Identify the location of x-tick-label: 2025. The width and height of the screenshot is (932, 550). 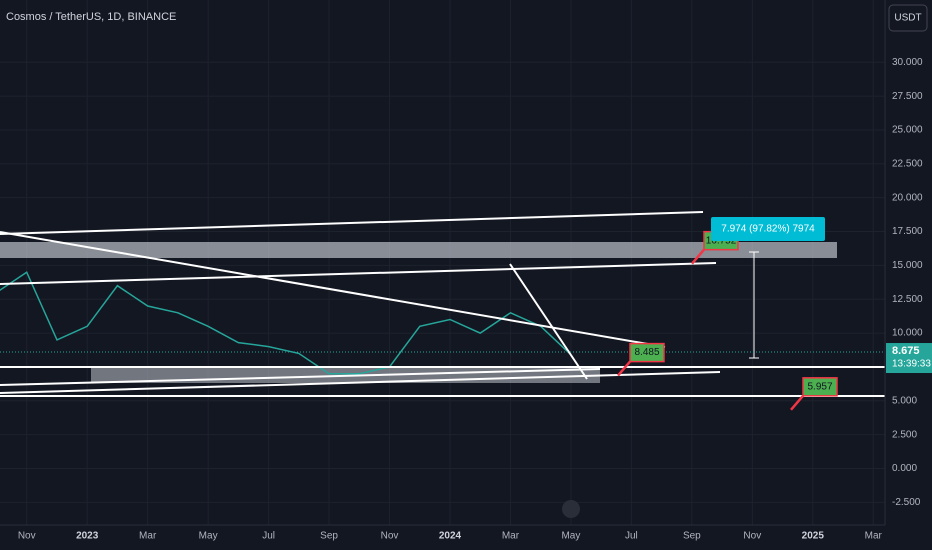
(813, 536).